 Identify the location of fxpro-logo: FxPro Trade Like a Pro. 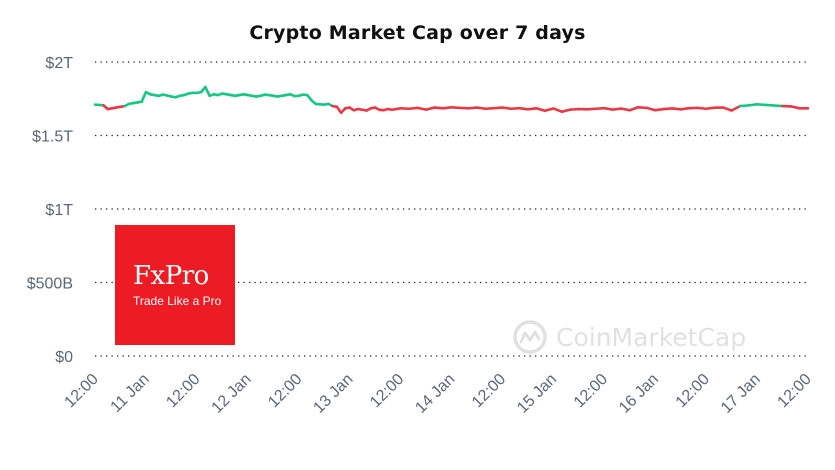
(175, 285).